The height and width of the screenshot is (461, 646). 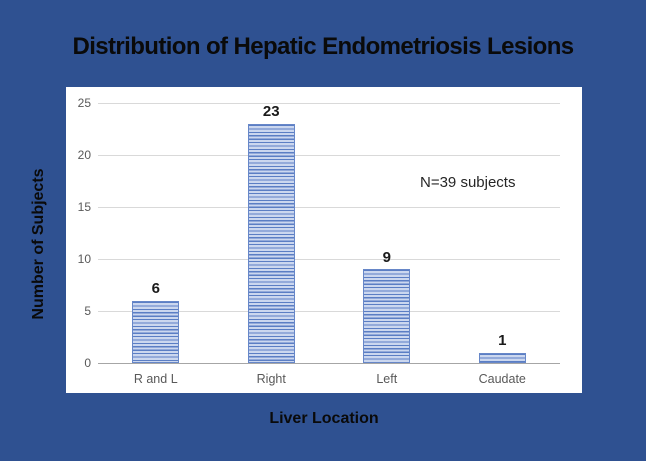 What do you see at coordinates (329, 363) in the screenshot?
I see `x-axis-line` at bounding box center [329, 363].